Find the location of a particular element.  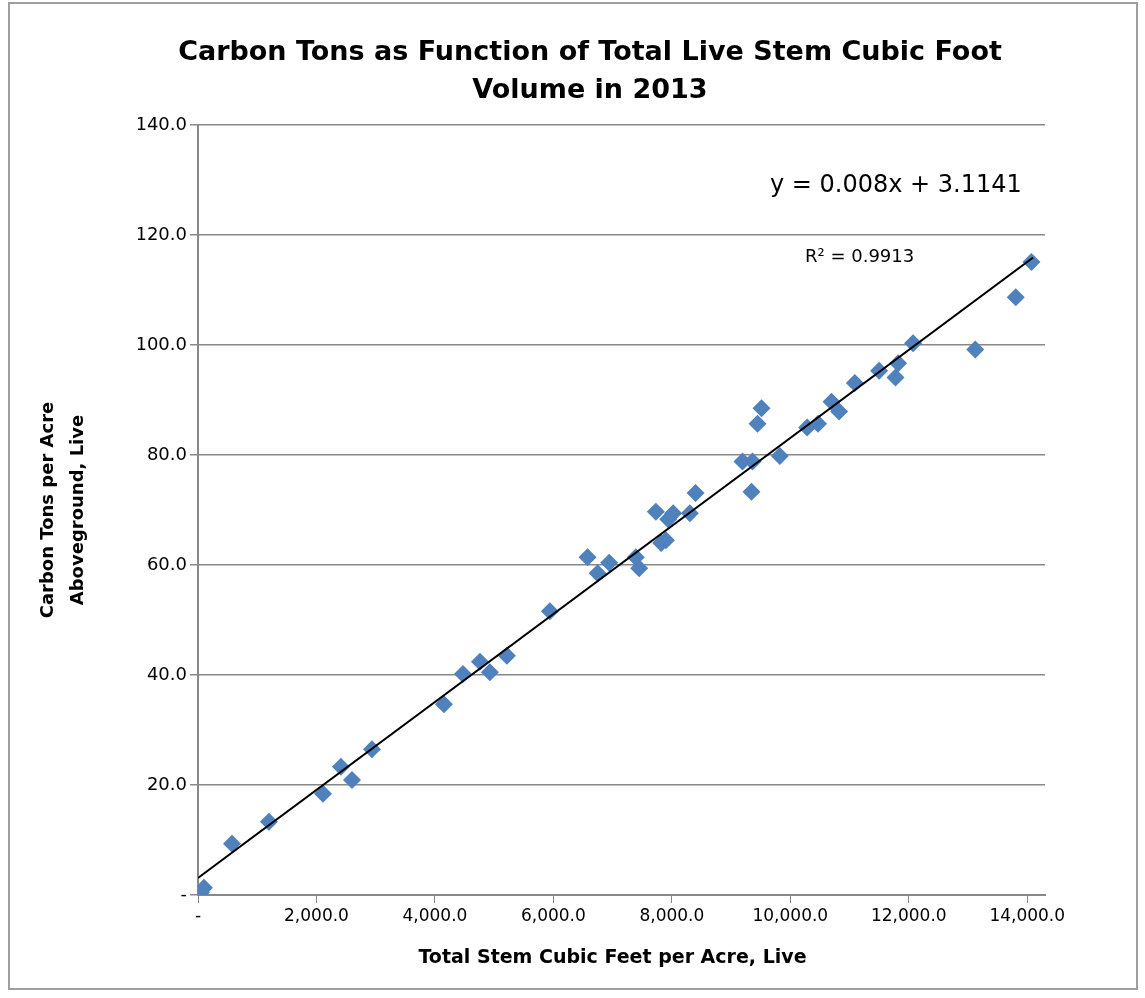

x-tick-label: 14,000.0 is located at coordinates (1027, 914).